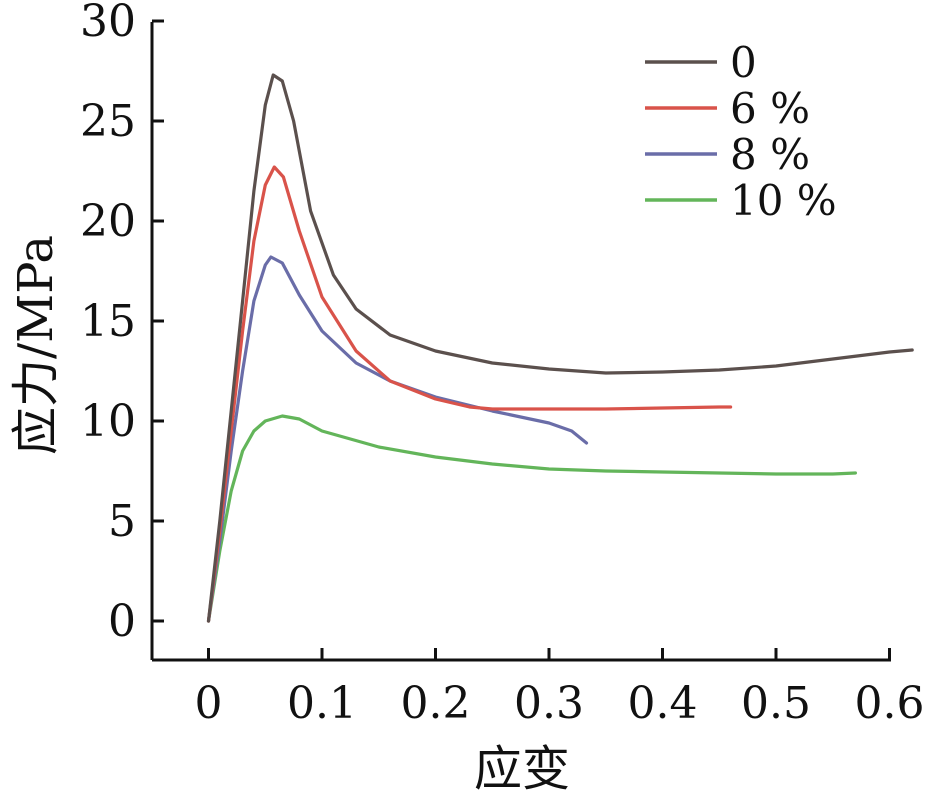 The image size is (928, 796). I want to click on legend-item: 10 %, so click(741, 200).